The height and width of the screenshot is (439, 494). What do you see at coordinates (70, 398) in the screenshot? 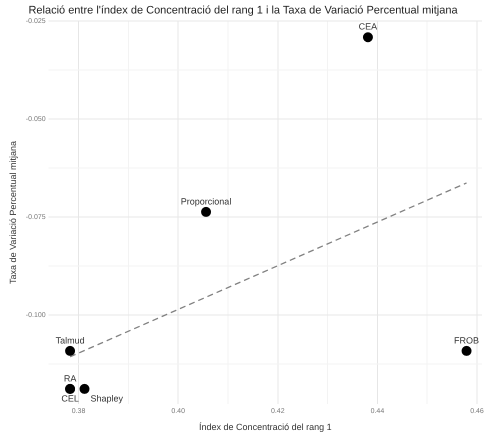
I see `annotation: CEL` at bounding box center [70, 398].